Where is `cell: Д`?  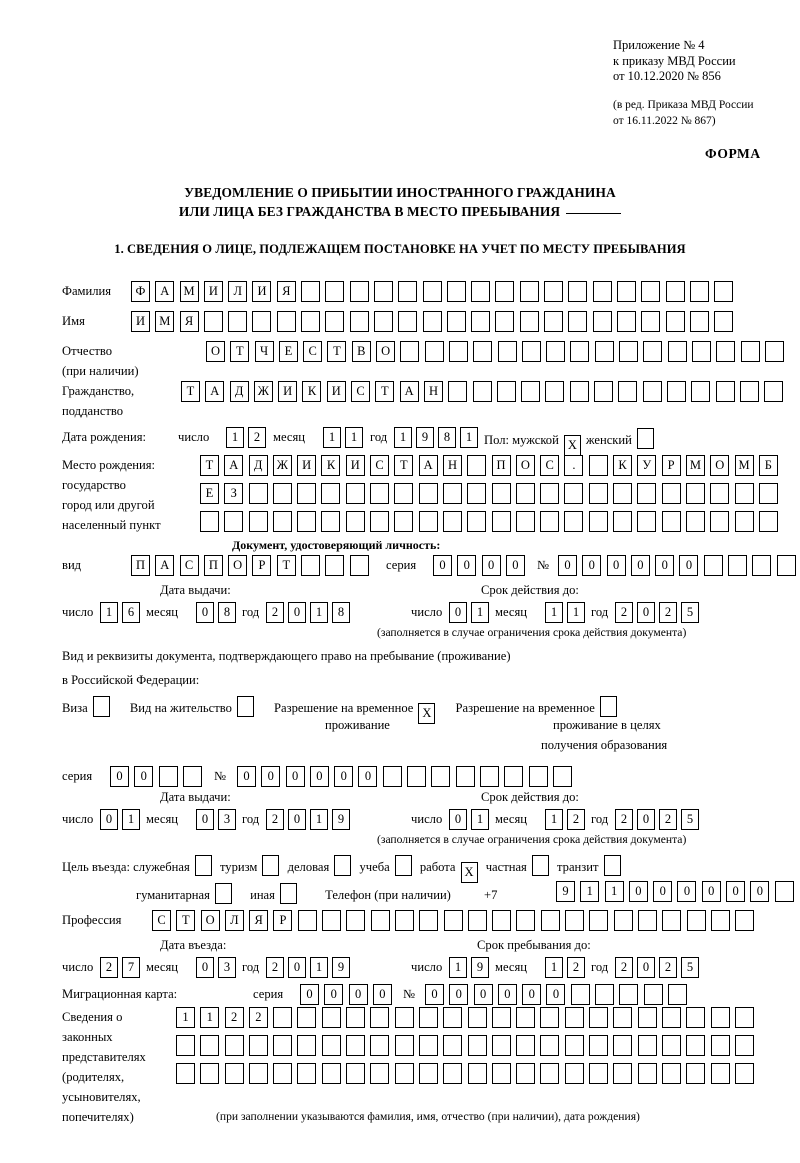
cell: Д is located at coordinates (239, 391).